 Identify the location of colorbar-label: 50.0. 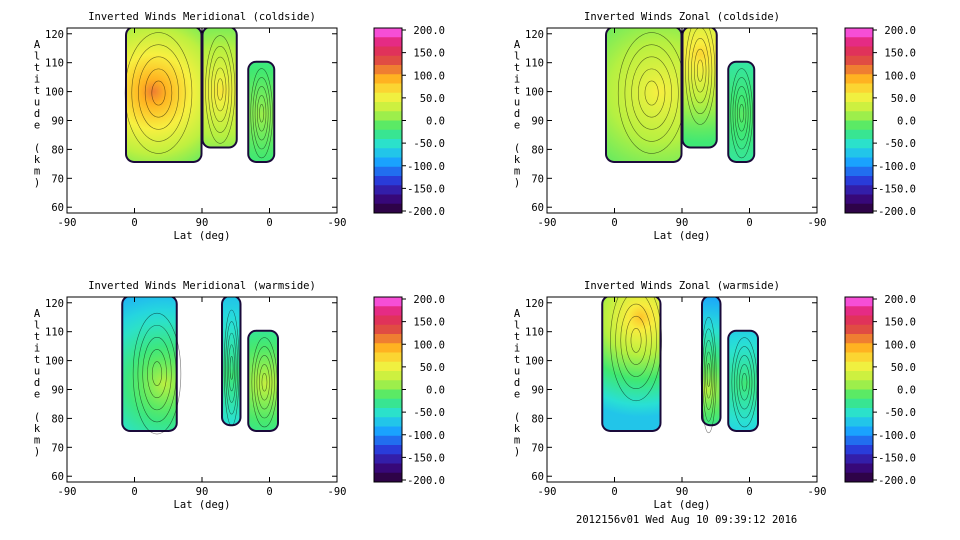
(903, 368).